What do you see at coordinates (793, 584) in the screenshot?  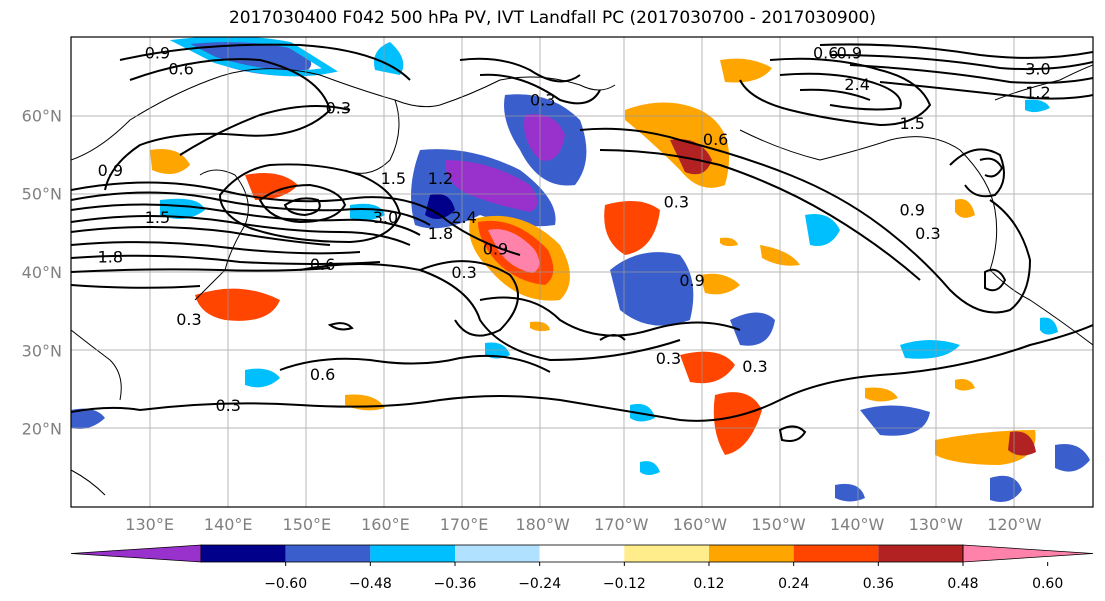 I see `colorbar-tick-label: 0.24` at bounding box center [793, 584].